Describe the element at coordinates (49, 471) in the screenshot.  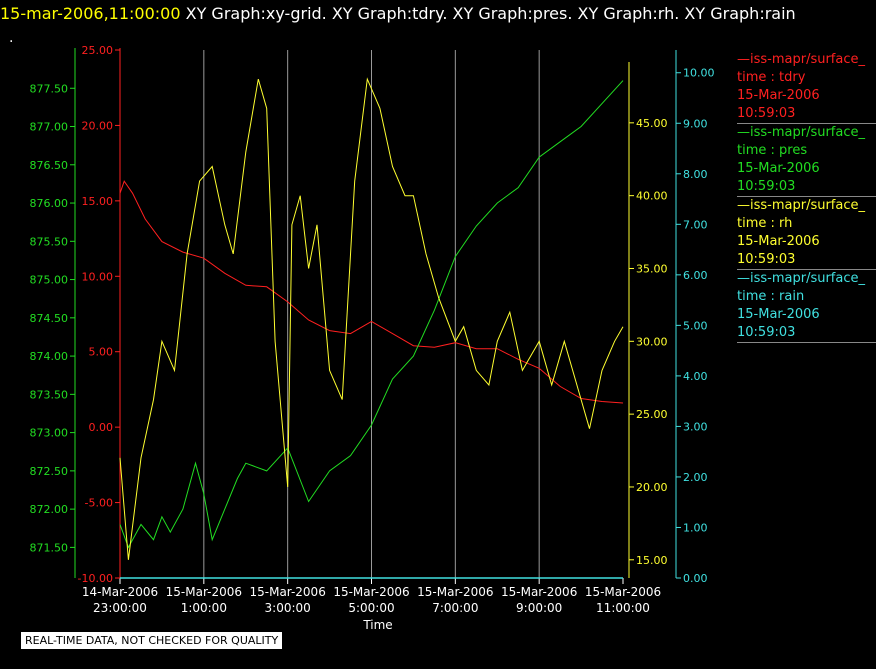
I see `pres-tick-label: 872.50` at that location.